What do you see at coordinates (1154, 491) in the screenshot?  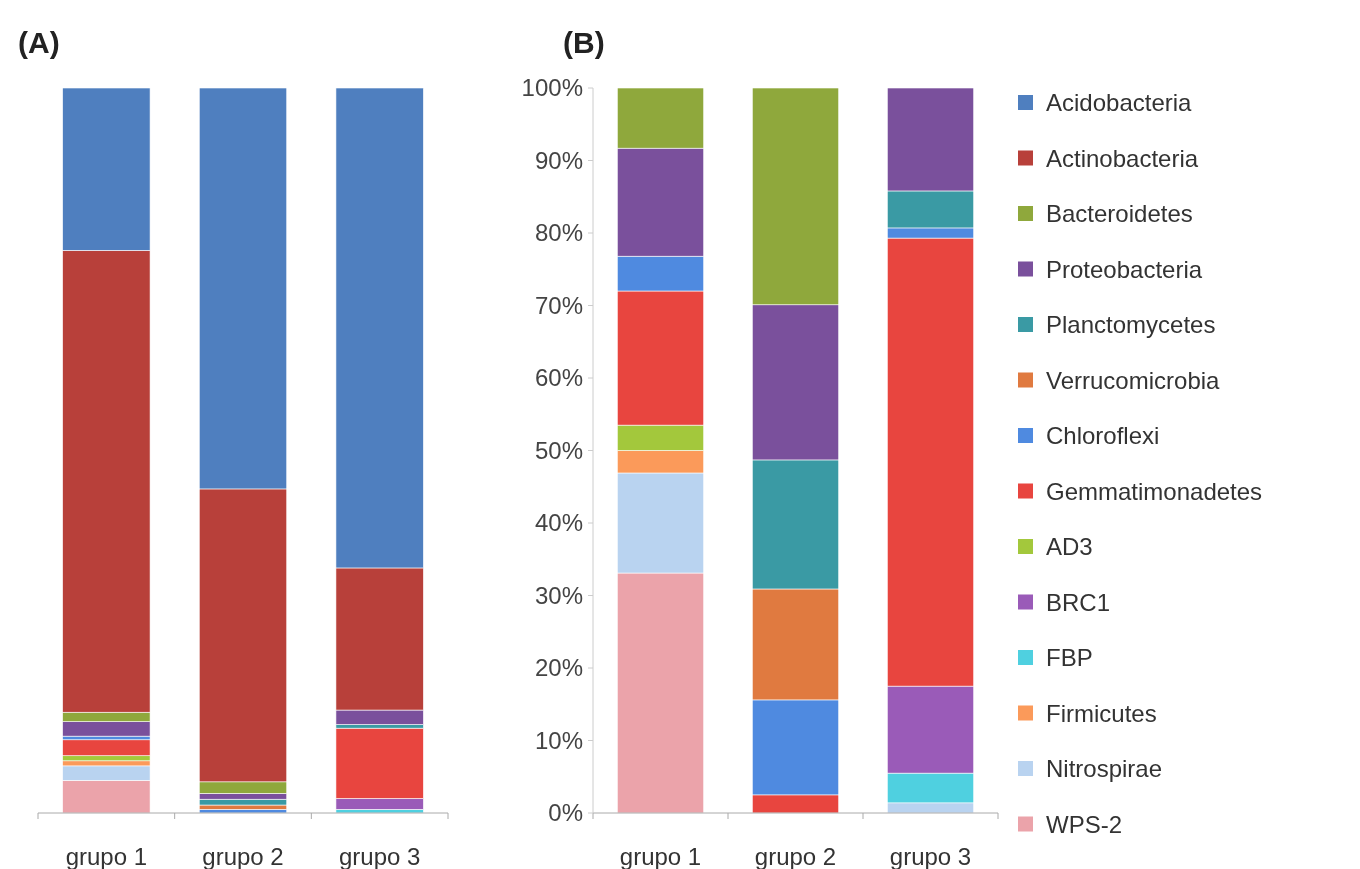 I see `legend-label: Gemmatimonadetes` at bounding box center [1154, 491].